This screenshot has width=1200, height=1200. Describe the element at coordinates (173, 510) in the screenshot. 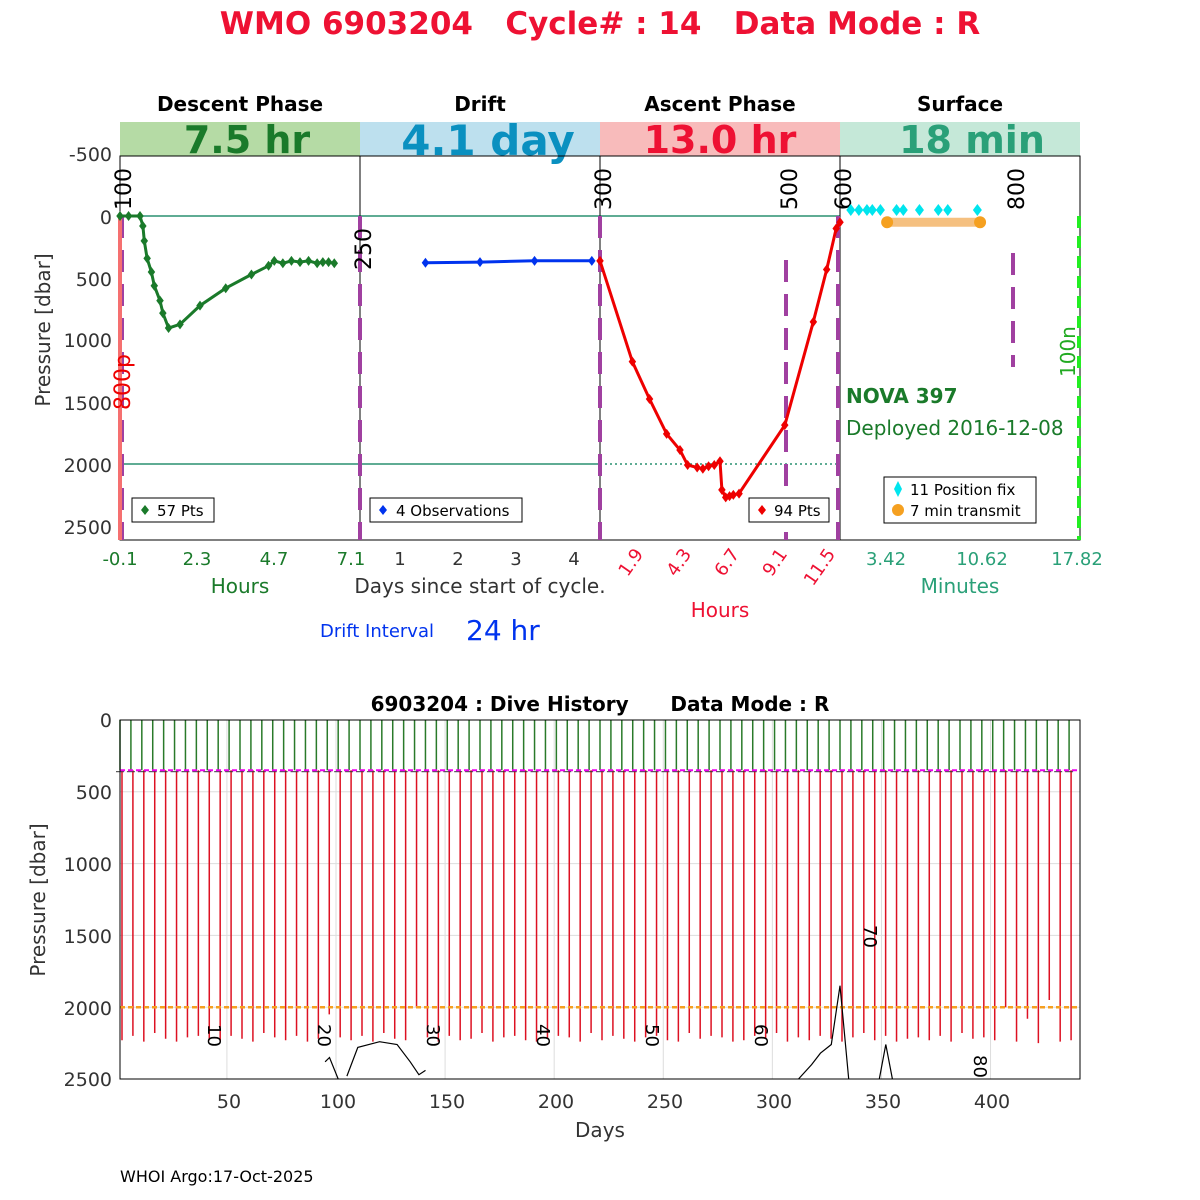

I see `legend-descent: 57 Pts` at that location.